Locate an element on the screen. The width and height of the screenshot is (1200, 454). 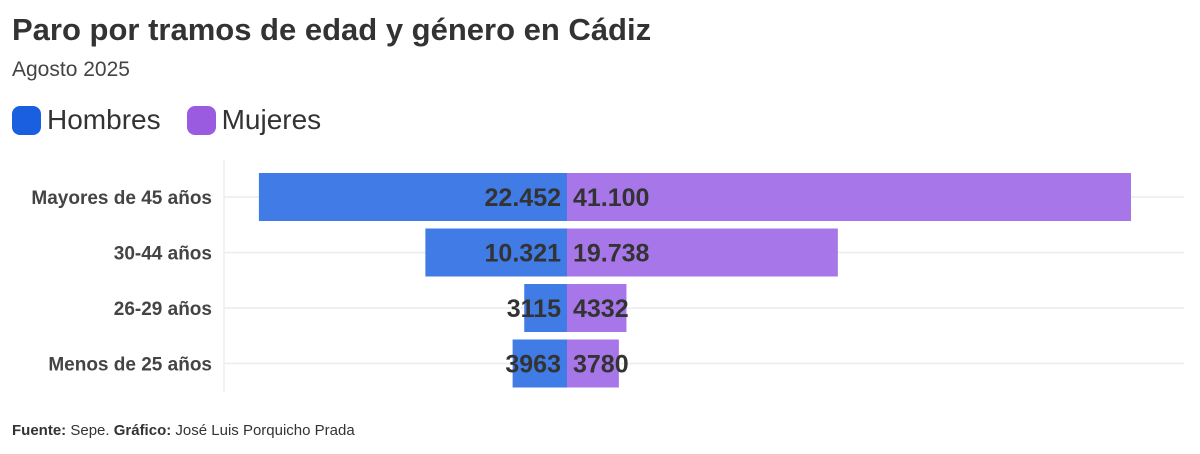
legend-label-hombres: Hombres is located at coordinates (104, 119).